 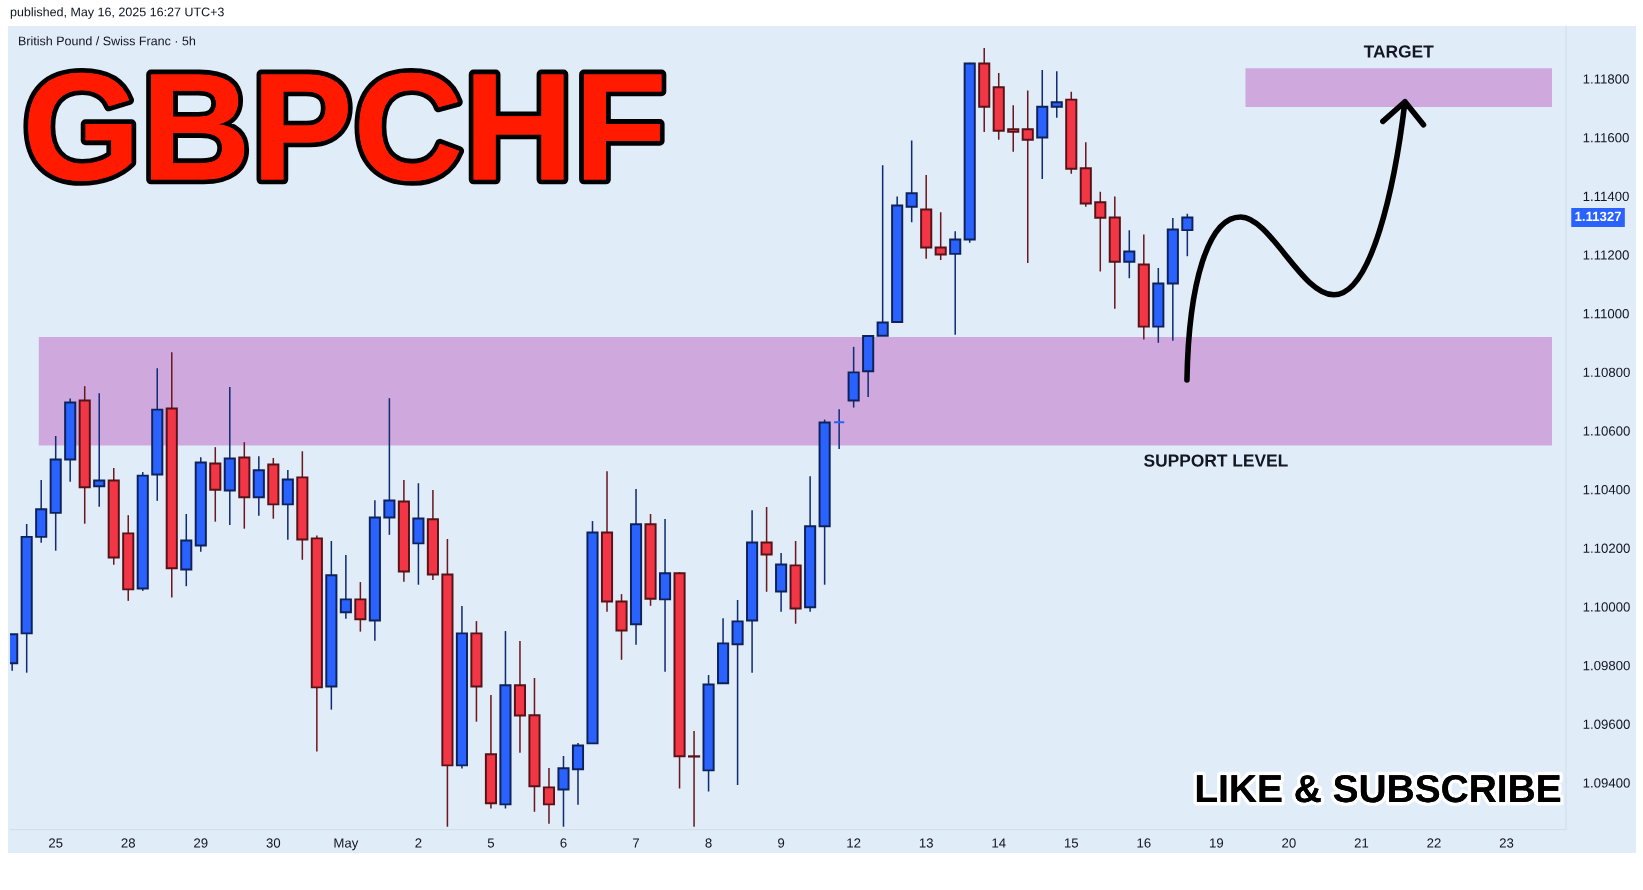 What do you see at coordinates (128, 843) in the screenshot?
I see `x-tick-label: 28` at bounding box center [128, 843].